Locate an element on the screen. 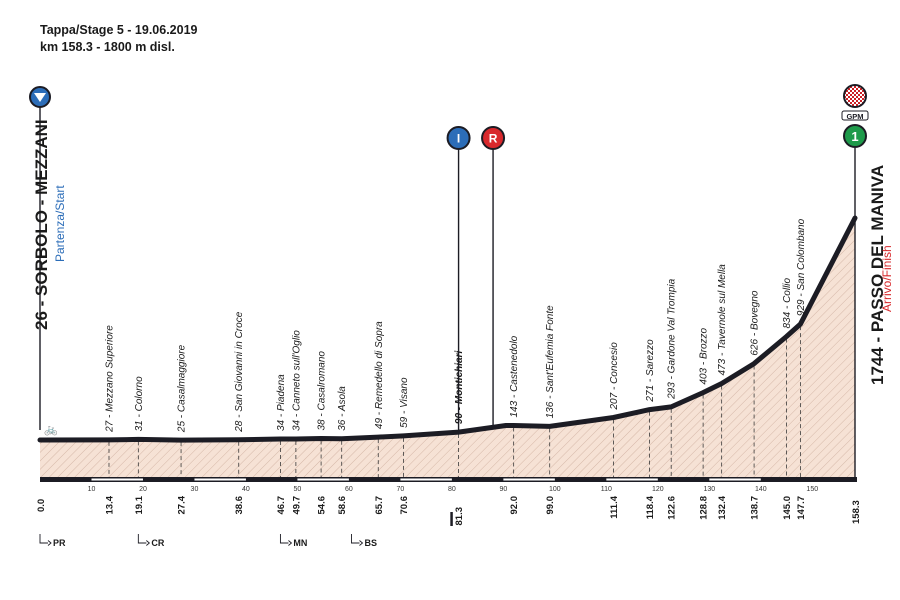 This screenshot has height=600, width=900. gpm-category-icon is located at coordinates (855, 136).